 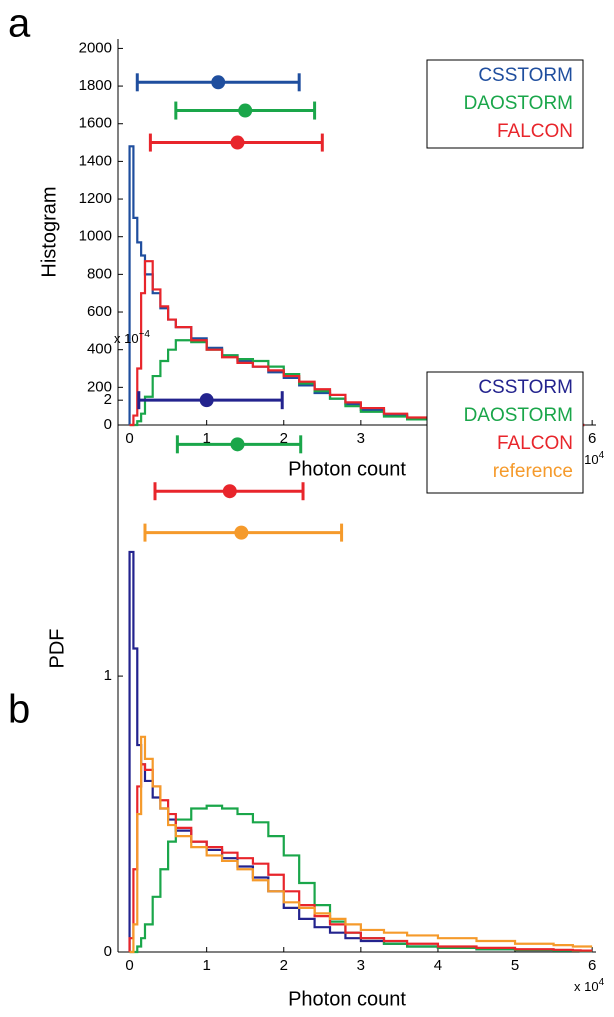 What do you see at coordinates (108, 675) in the screenshot?
I see `y-tick-label: 1` at bounding box center [108, 675].